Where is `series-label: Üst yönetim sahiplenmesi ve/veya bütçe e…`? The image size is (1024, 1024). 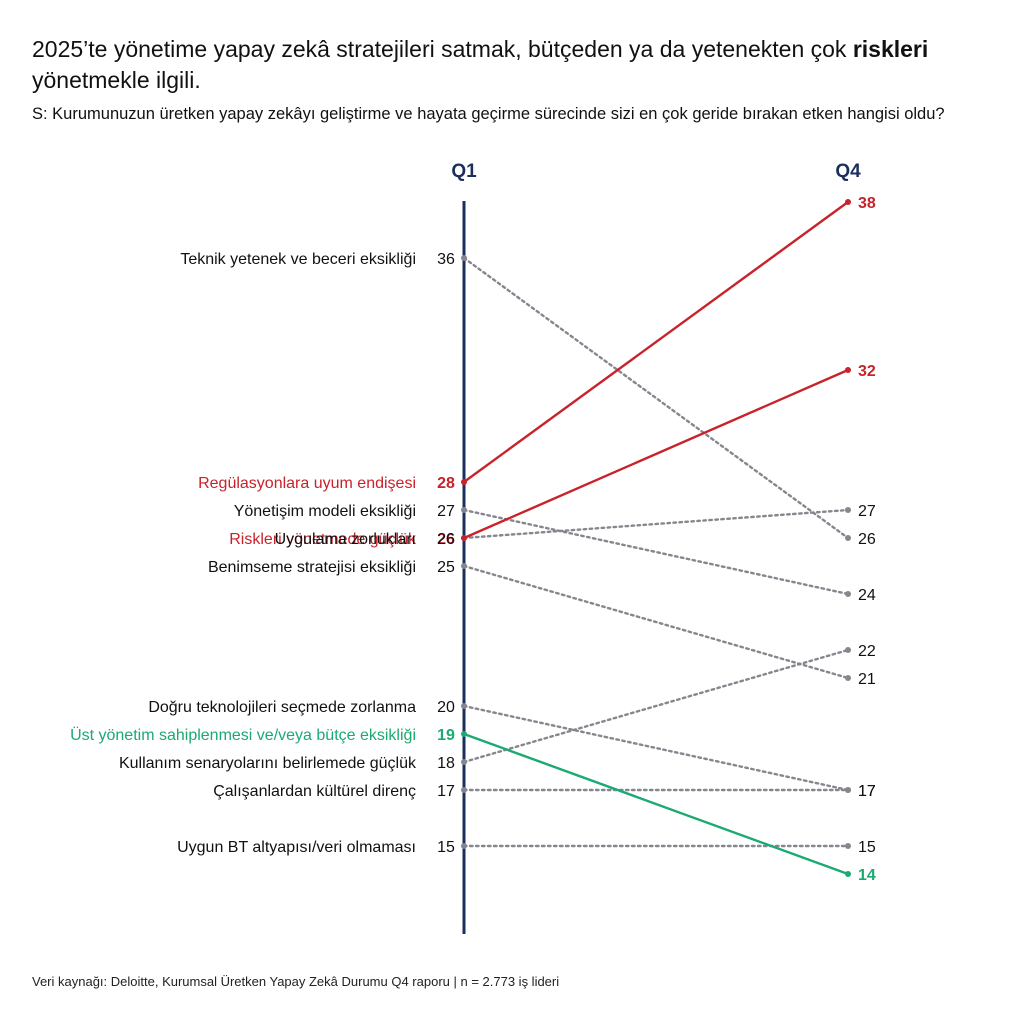 series-label: Üst yönetim sahiplenmesi ve/veya bütçe e… is located at coordinates (243, 735).